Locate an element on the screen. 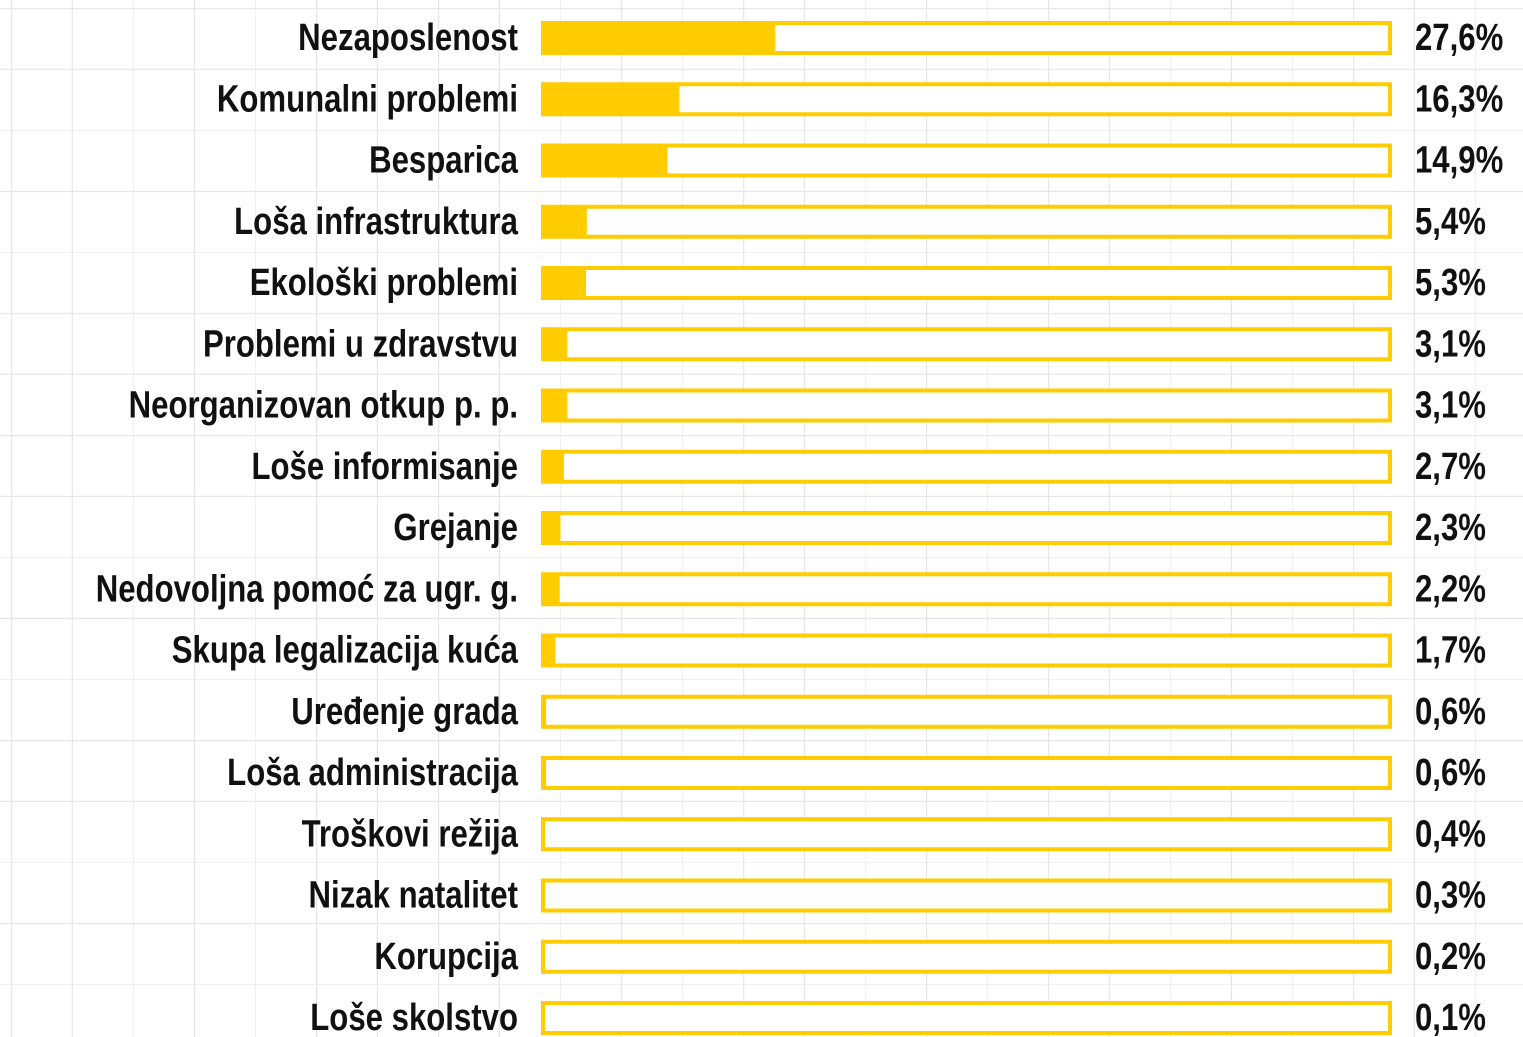  category-label: Loše skolstvo is located at coordinates (414, 1017).